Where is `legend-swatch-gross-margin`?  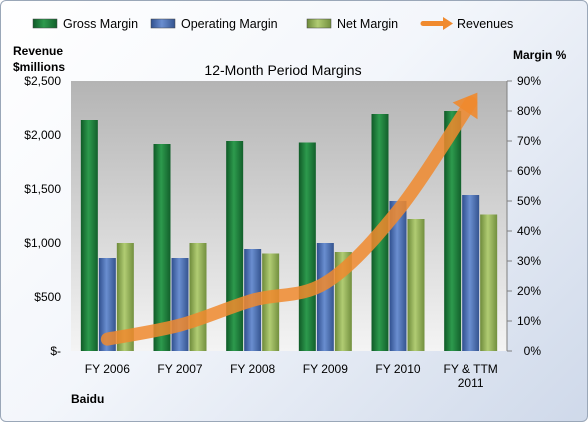
legend-swatch-gross-margin is located at coordinates (45, 23).